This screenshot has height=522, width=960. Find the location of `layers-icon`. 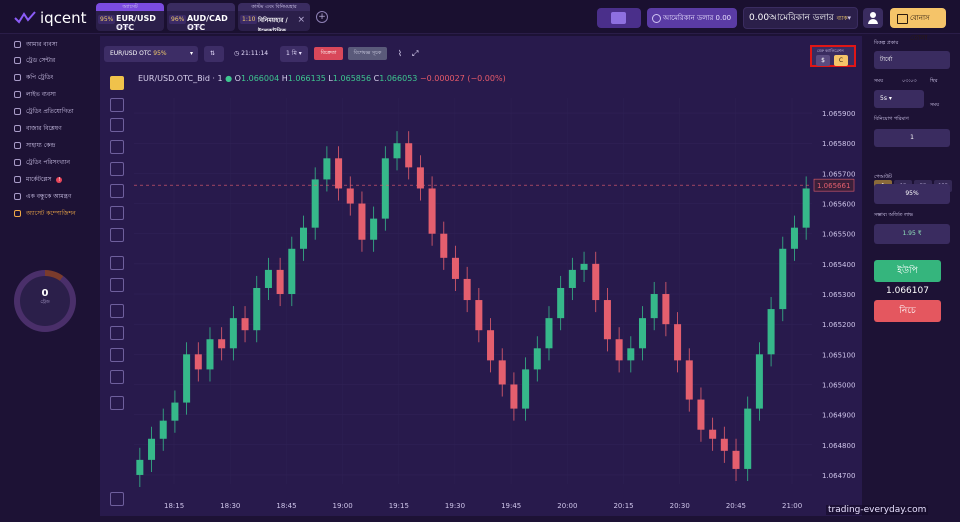

layers-icon is located at coordinates (117, 499).